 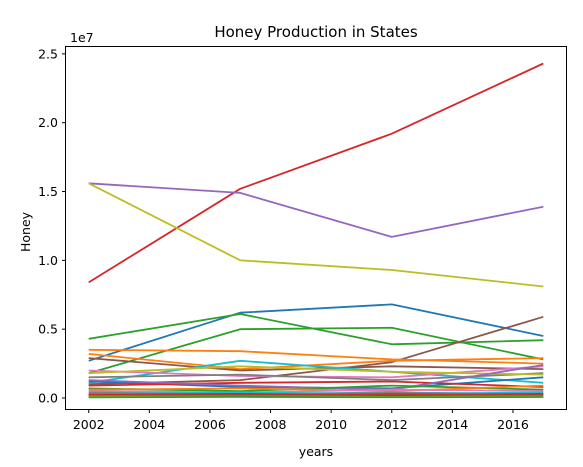 What do you see at coordinates (513, 424) in the screenshot?
I see `x-tick-label: 2016` at bounding box center [513, 424].